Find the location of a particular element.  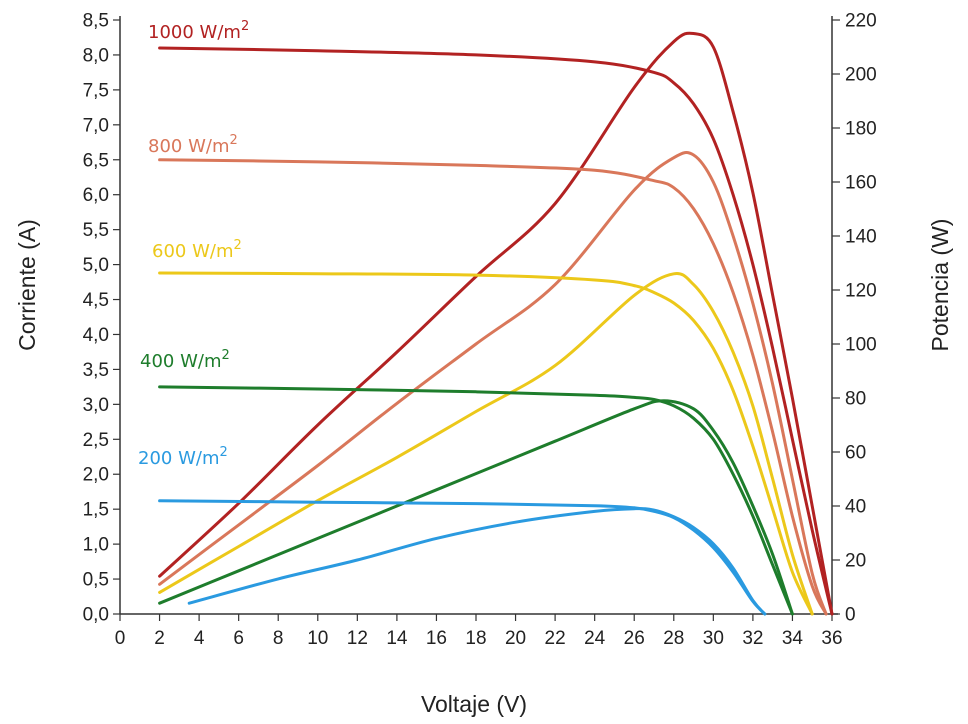

series-label-1000: 1000 W/m2 is located at coordinates (198, 31).